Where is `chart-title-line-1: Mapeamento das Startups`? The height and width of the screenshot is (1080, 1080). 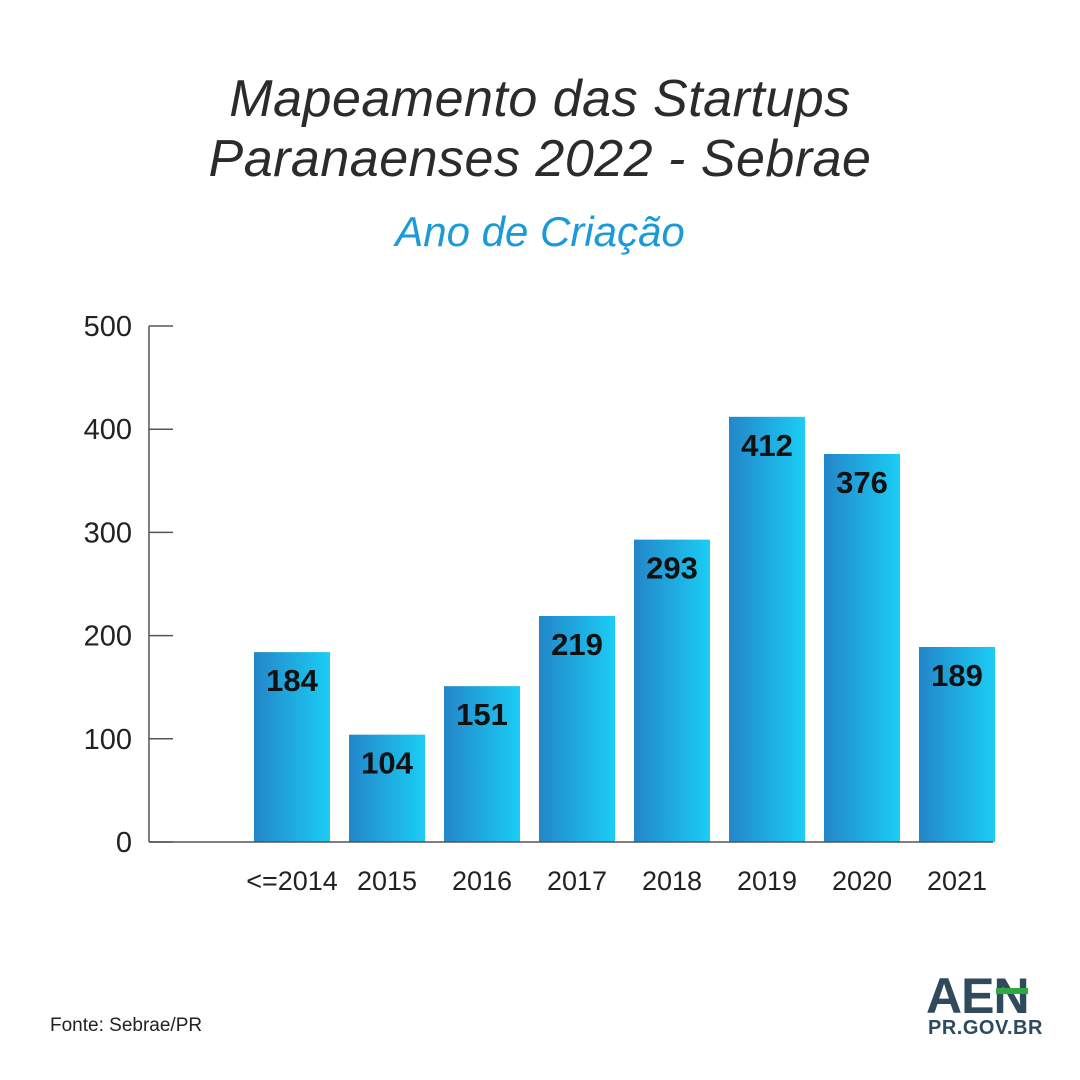
chart-title-line-1: Mapeamento das Startups is located at coordinates (540, 99).